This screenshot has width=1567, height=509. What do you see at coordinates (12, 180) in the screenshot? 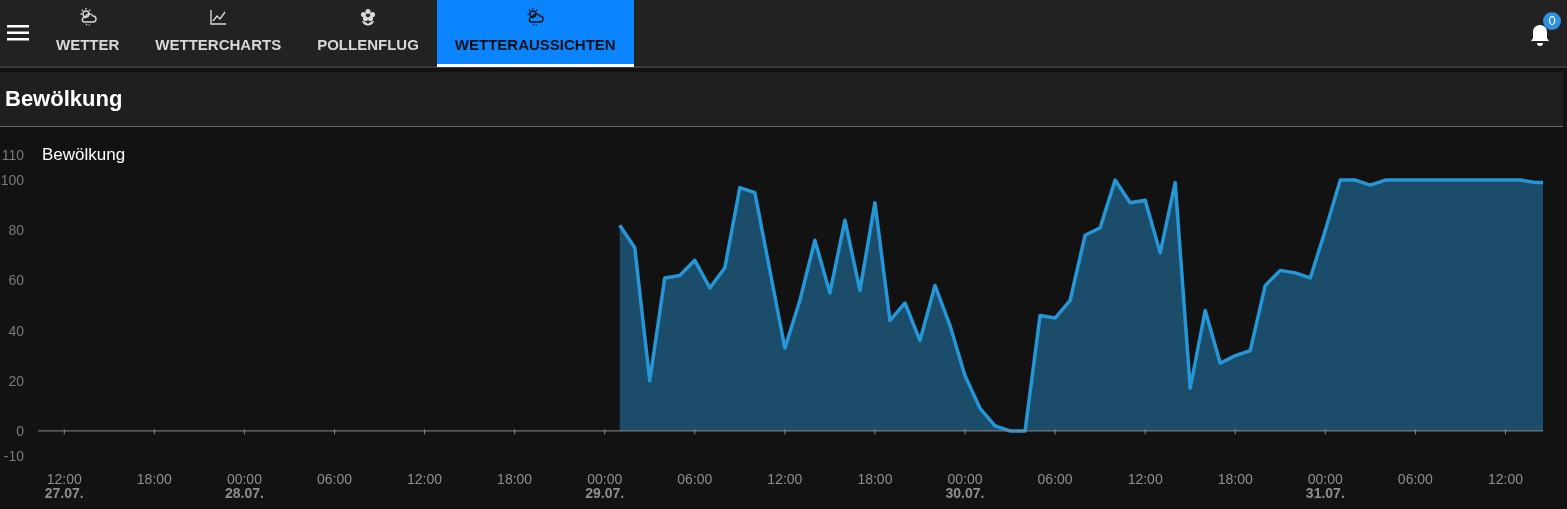
I see `y-tick-label: 100` at bounding box center [12, 180].